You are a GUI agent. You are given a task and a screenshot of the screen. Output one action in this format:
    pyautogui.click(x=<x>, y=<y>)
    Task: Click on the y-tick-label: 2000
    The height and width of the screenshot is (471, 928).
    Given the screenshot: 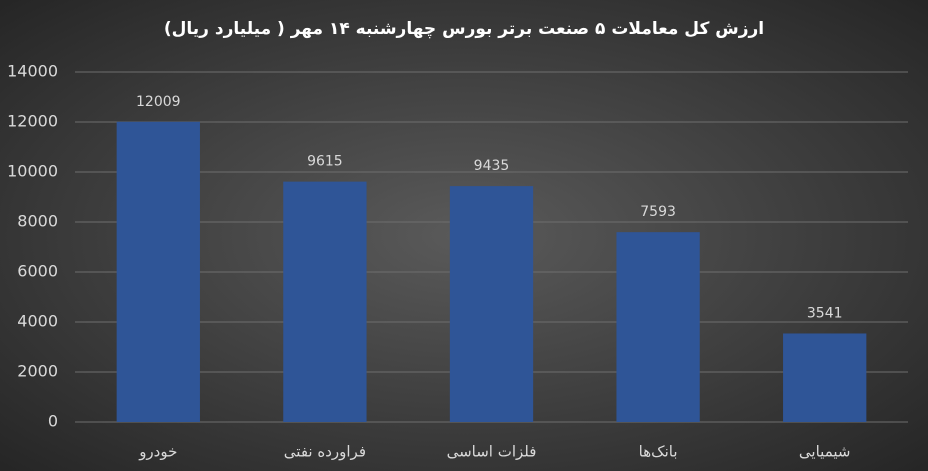 What is the action you would take?
    pyautogui.click(x=37, y=371)
    